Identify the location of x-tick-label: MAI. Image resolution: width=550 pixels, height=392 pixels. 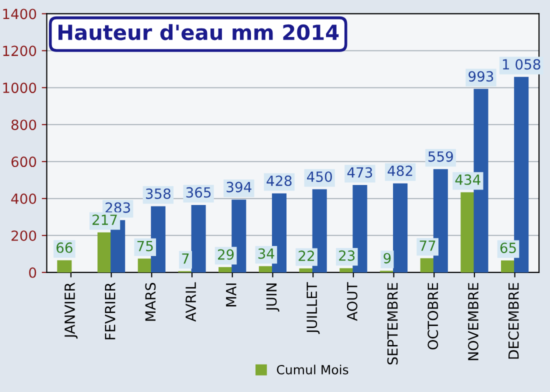
(231, 295).